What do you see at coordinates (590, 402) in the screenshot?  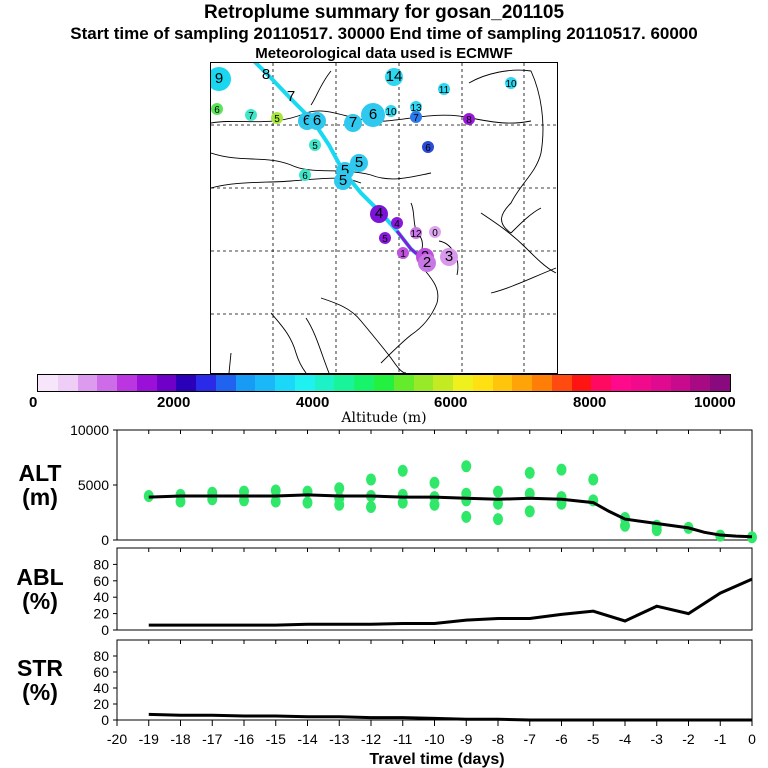 I see `colorbar-tick-8000: 8000` at bounding box center [590, 402].